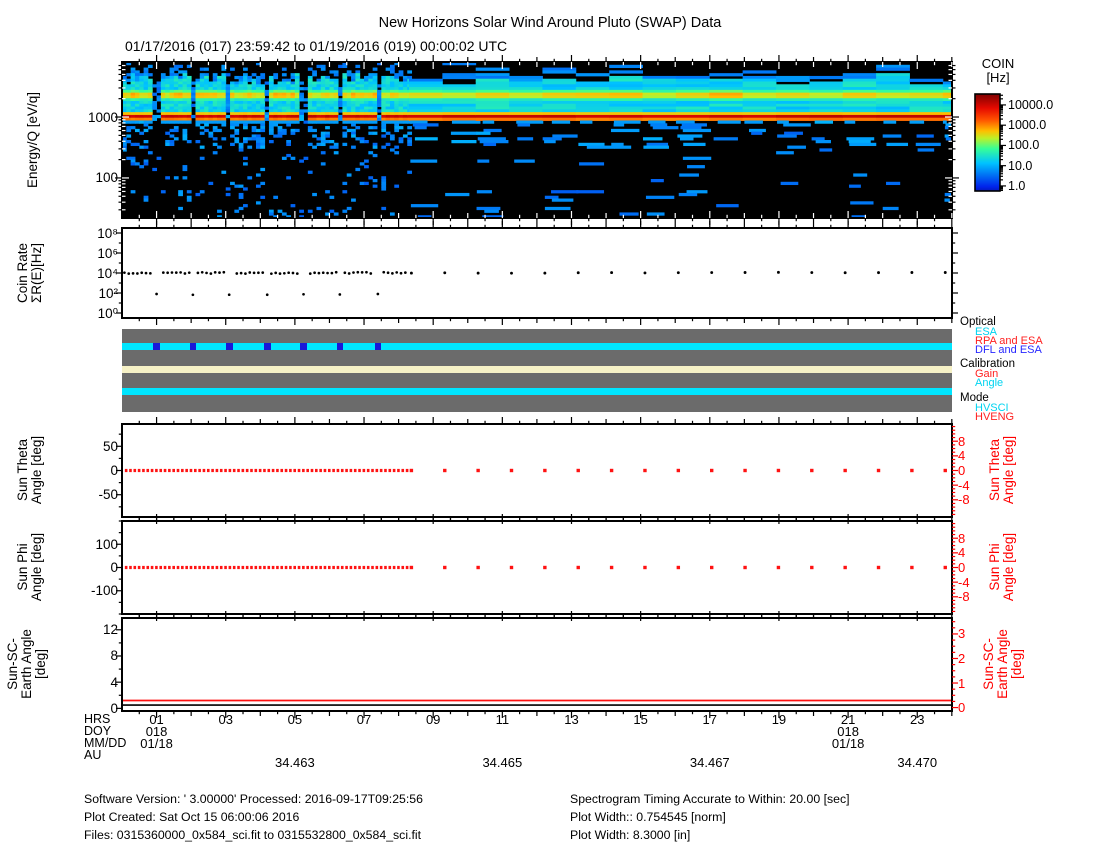 Image resolution: width=1100 pixels, height=850 pixels. What do you see at coordinates (107, 233) in the screenshot?
I see `y-tick-label: 10⁸` at bounding box center [107, 233].